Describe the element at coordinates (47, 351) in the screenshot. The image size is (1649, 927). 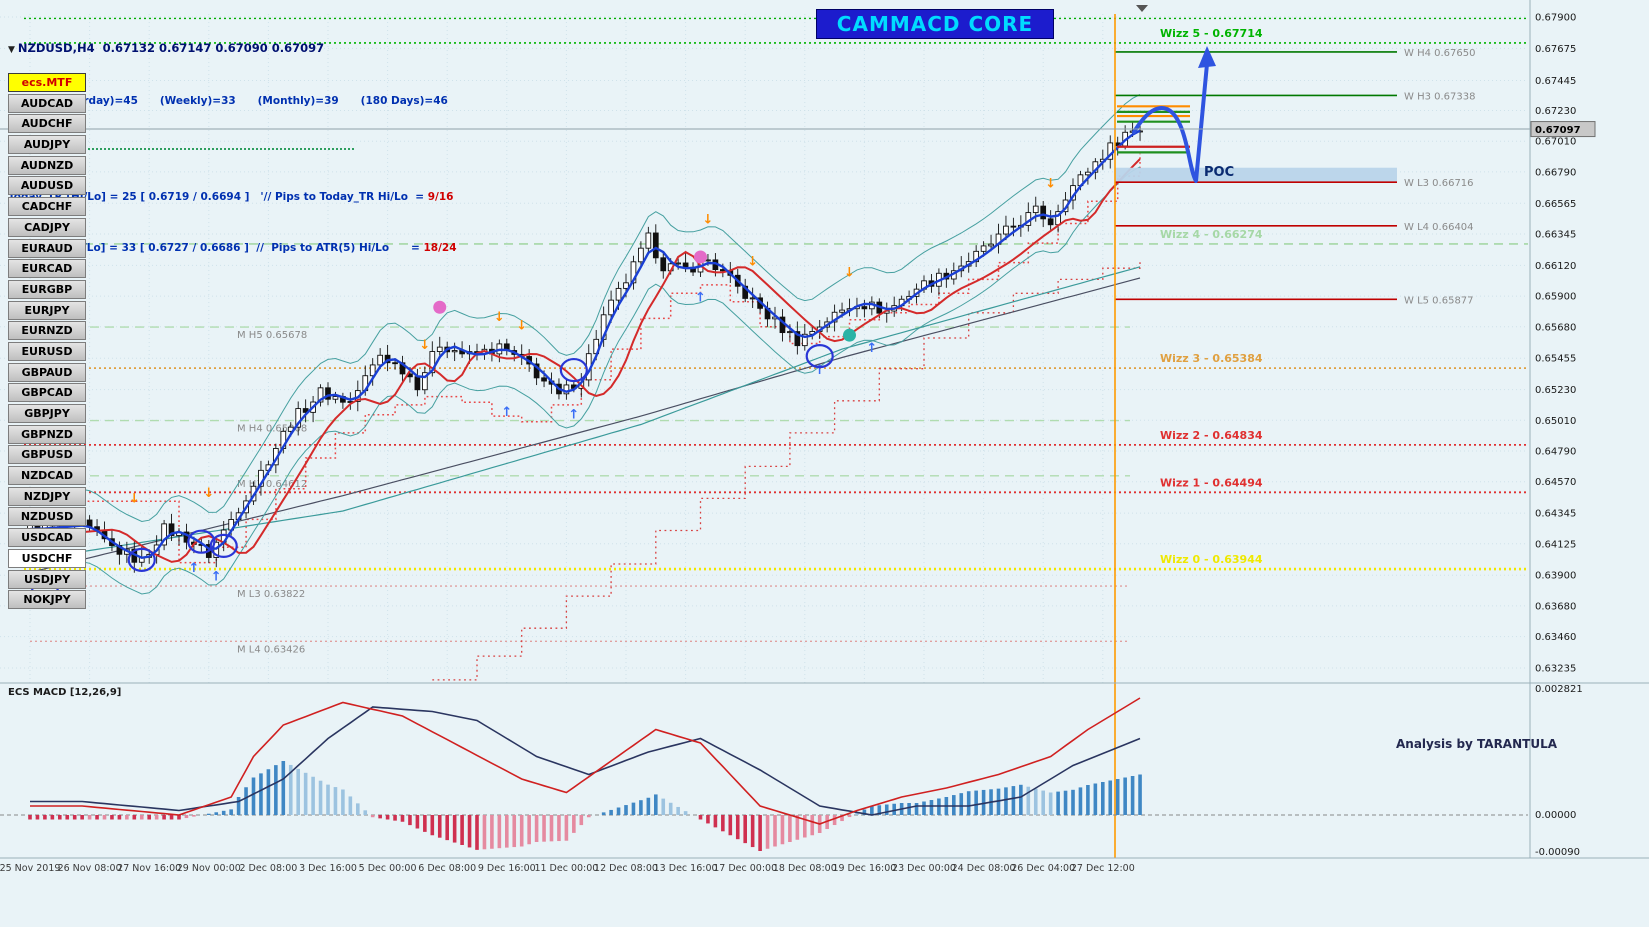
I see `pair-button-eurusd: EURUSD` at that location.